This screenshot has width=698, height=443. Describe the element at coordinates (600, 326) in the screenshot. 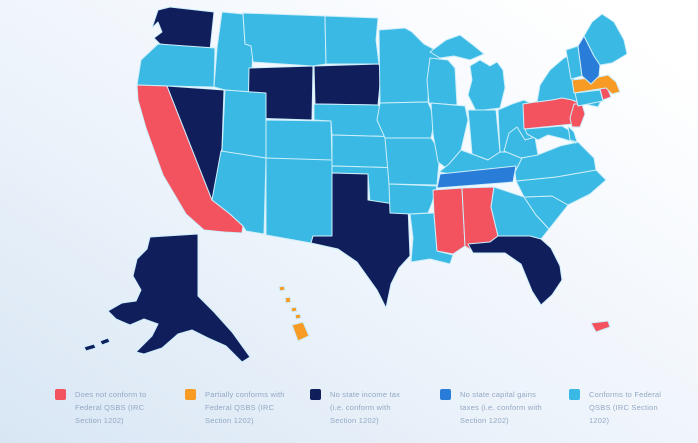

I see `state-pr: Puerto Rico` at that location.